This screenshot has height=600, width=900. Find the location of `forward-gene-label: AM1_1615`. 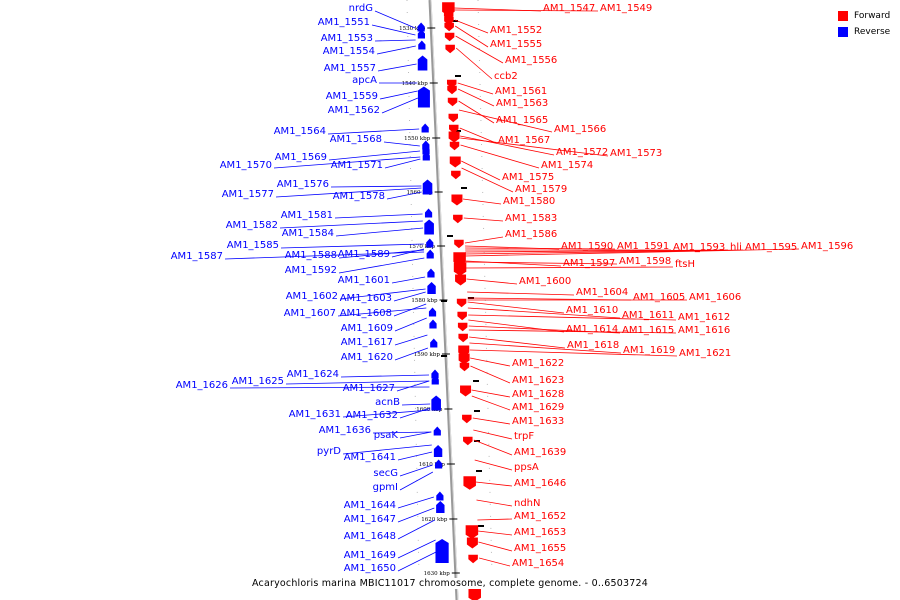

forward-gene-label: AM1_1615 is located at coordinates (648, 330).